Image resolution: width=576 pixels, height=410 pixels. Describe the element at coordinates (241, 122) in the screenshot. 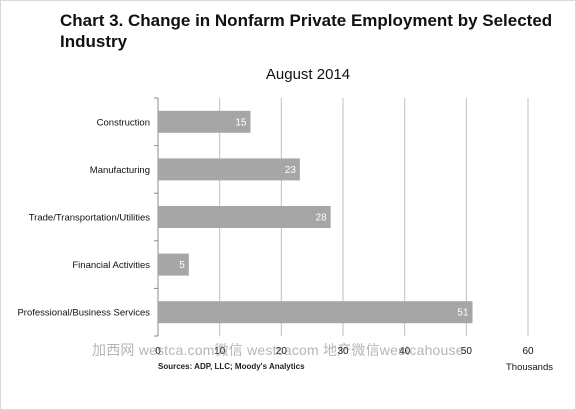

I see `data-label-0: 15` at that location.